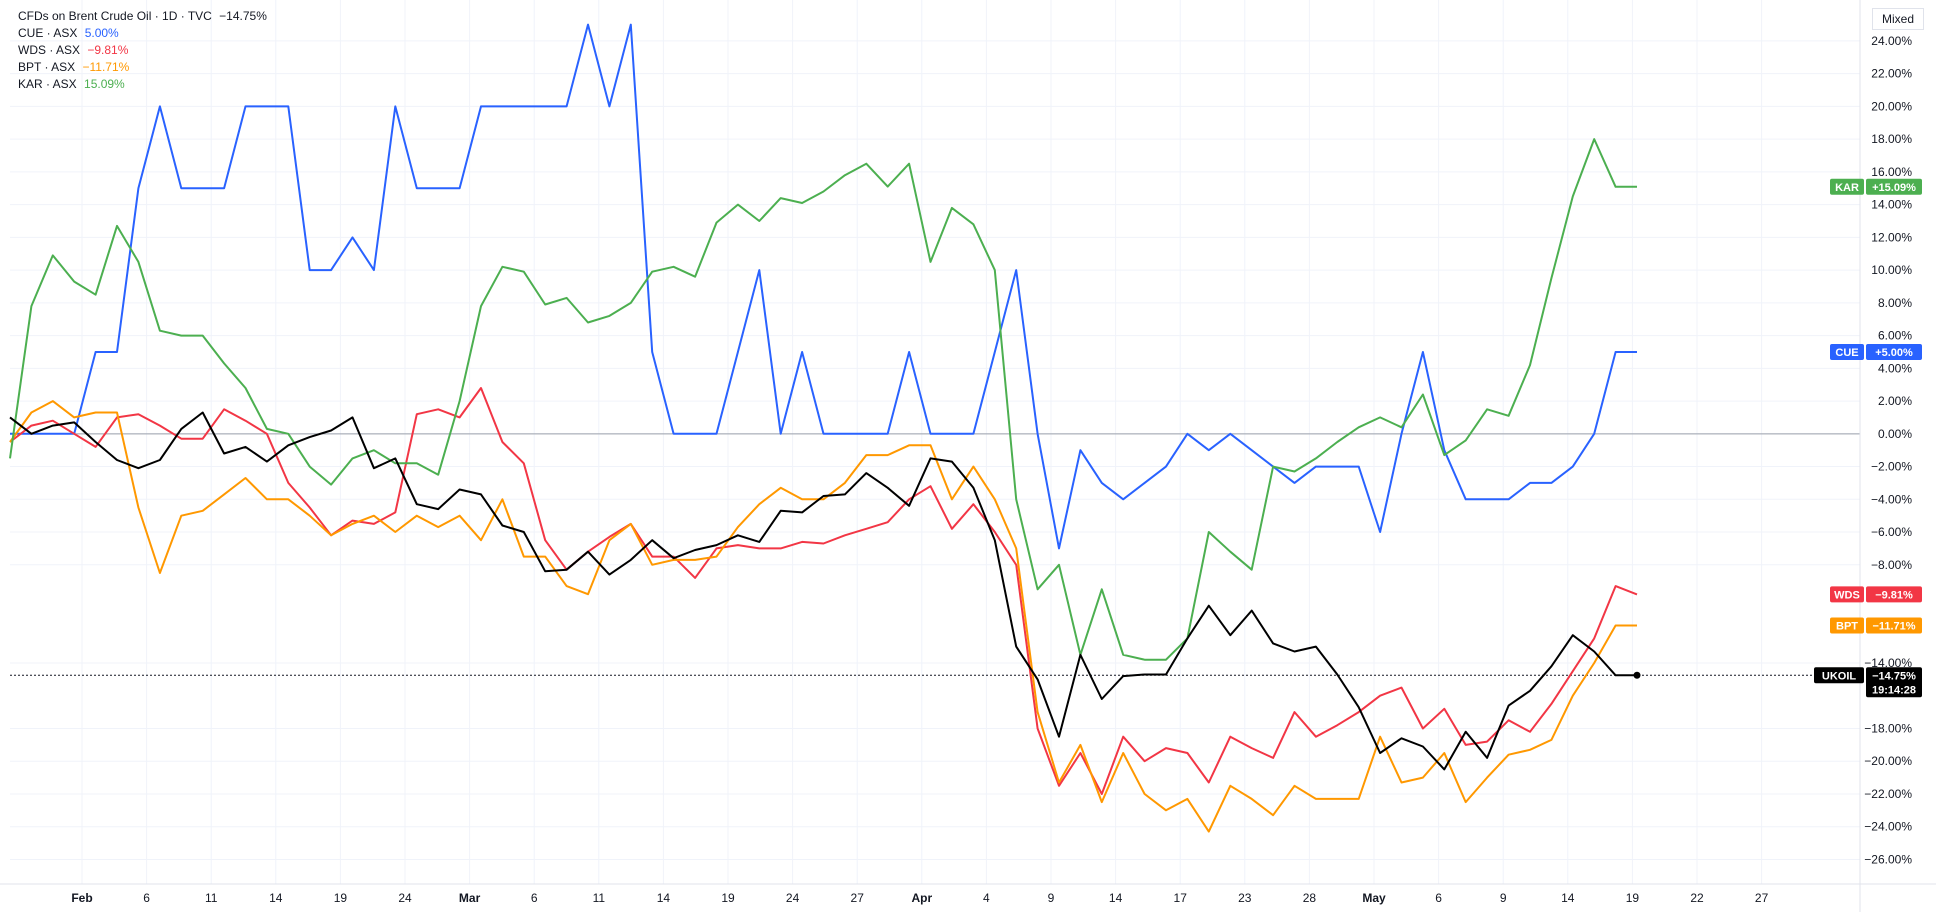  Describe the element at coordinates (1891, 532) in the screenshot. I see `y-tick-label: −6.00%` at that location.